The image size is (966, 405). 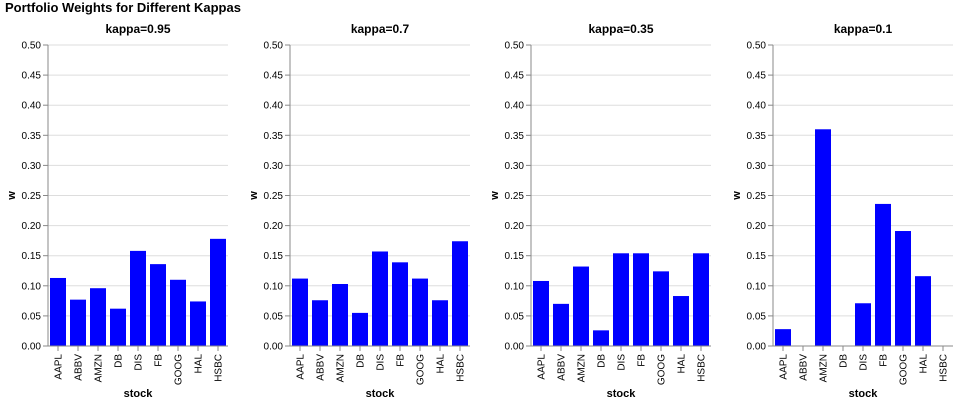 I want to click on panel-title: kappa=0.1, so click(x=863, y=29).